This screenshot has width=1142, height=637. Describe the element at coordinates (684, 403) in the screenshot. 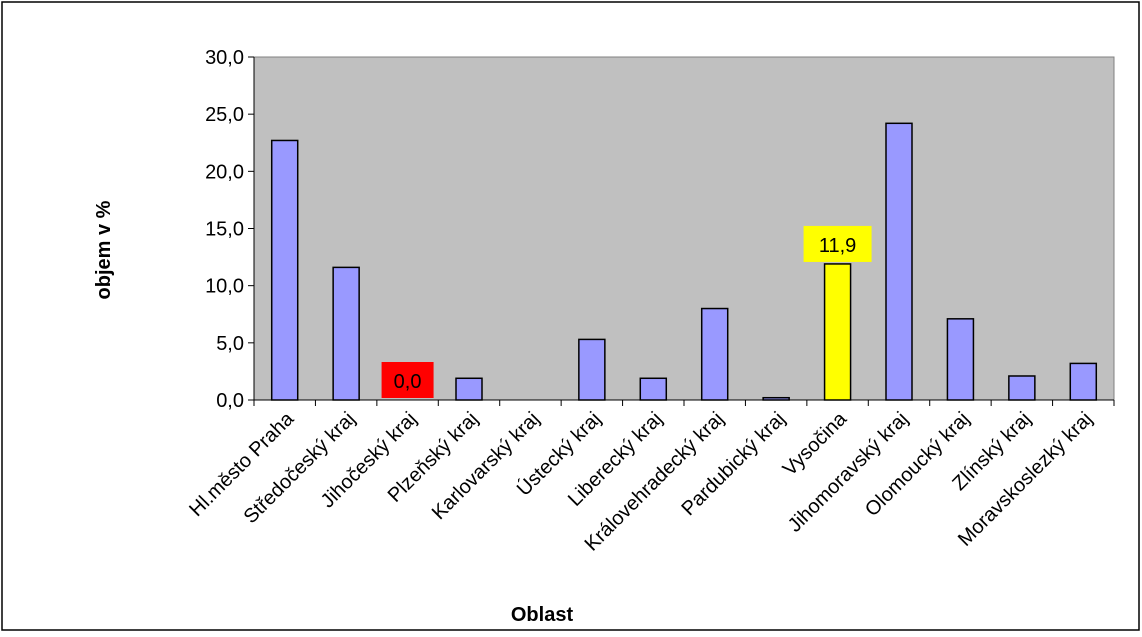

I see `x-axis-ticks` at that location.